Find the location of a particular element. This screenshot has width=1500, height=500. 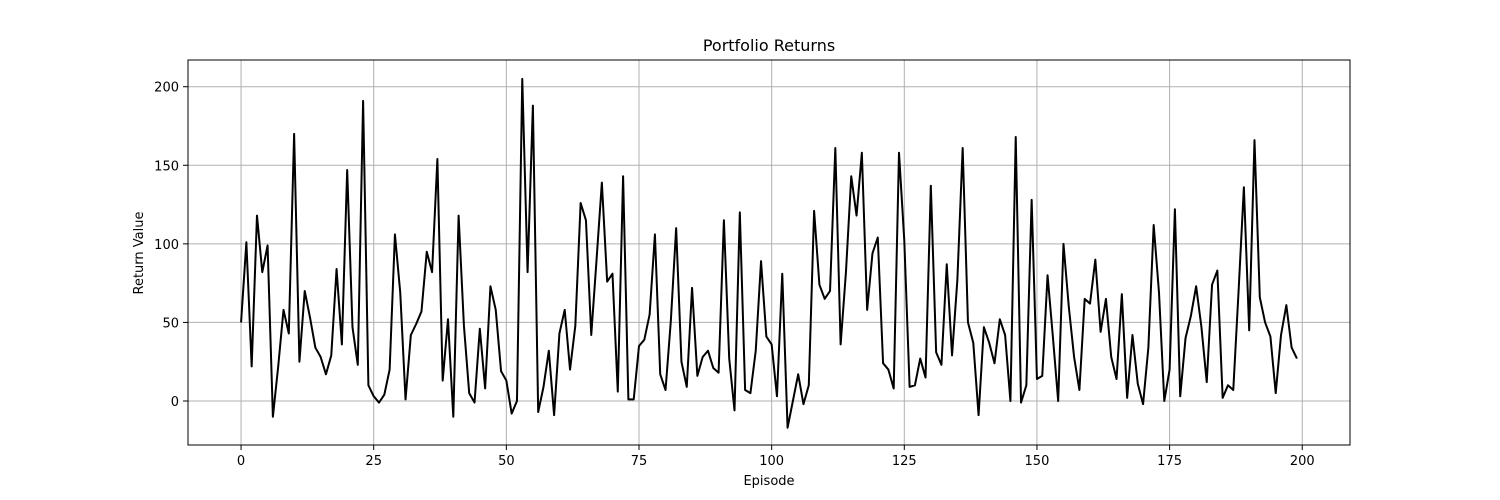

x-tick-label: 175 is located at coordinates (1169, 461).